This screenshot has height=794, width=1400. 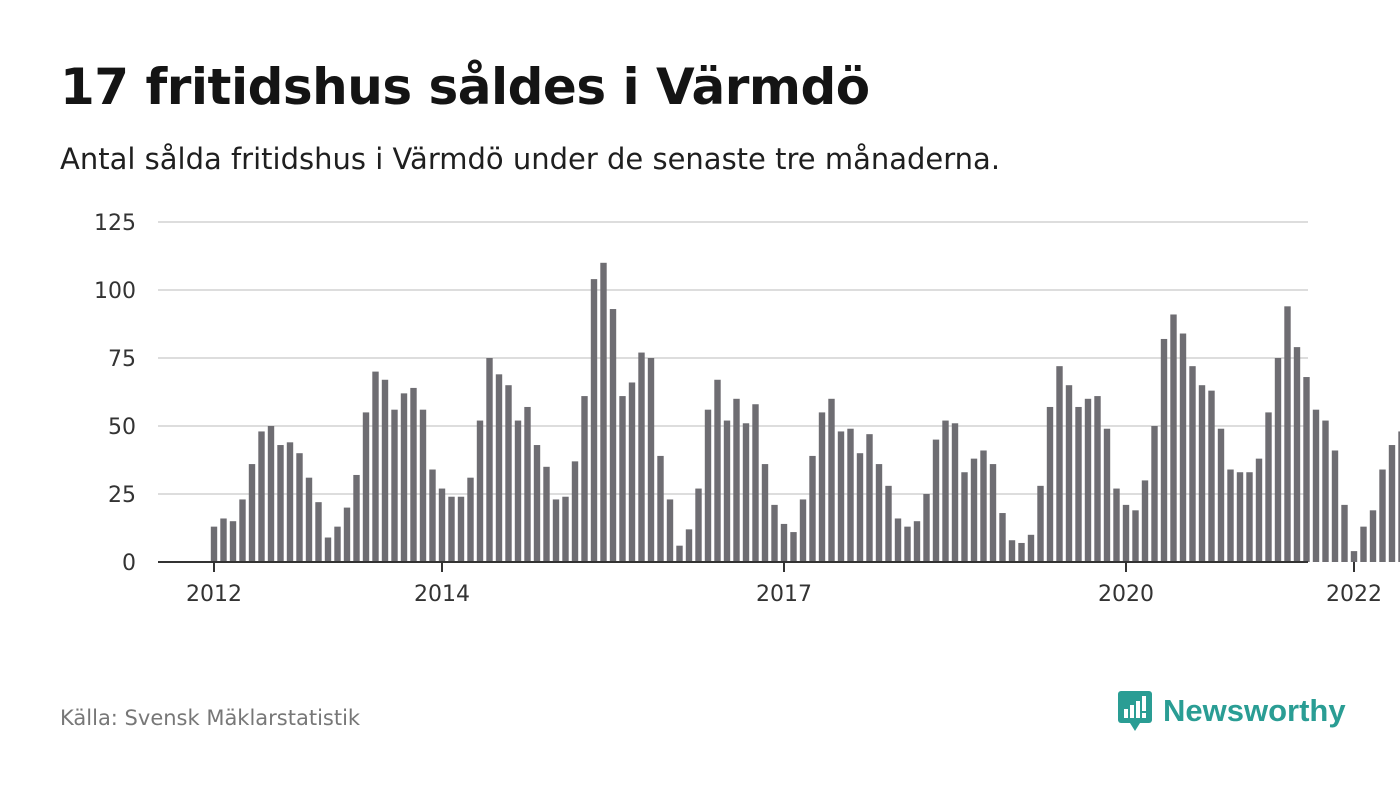 I want to click on brand-logo: Newsworthy, so click(x=1231, y=711).